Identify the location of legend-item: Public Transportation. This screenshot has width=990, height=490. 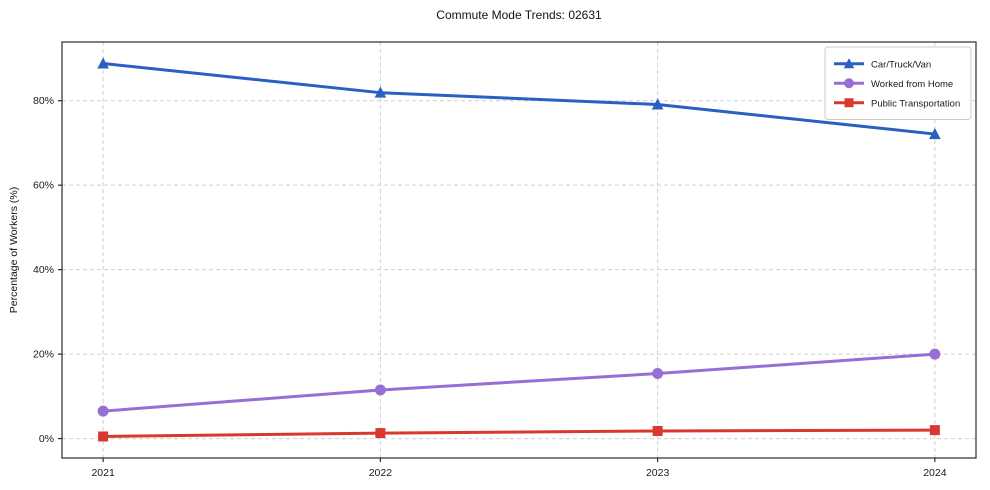
(897, 103).